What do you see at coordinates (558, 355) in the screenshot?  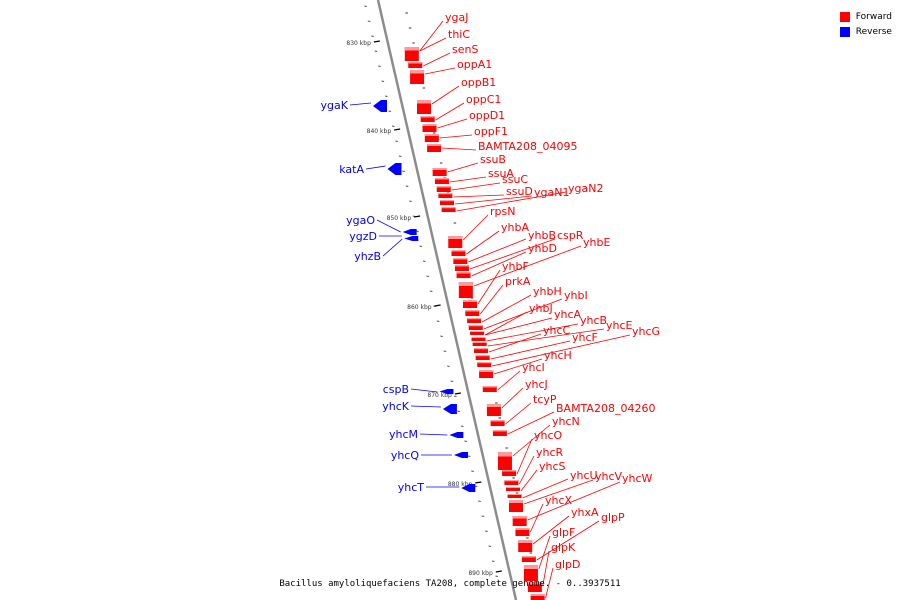 I see `forward-gene-label: yhcH` at bounding box center [558, 355].